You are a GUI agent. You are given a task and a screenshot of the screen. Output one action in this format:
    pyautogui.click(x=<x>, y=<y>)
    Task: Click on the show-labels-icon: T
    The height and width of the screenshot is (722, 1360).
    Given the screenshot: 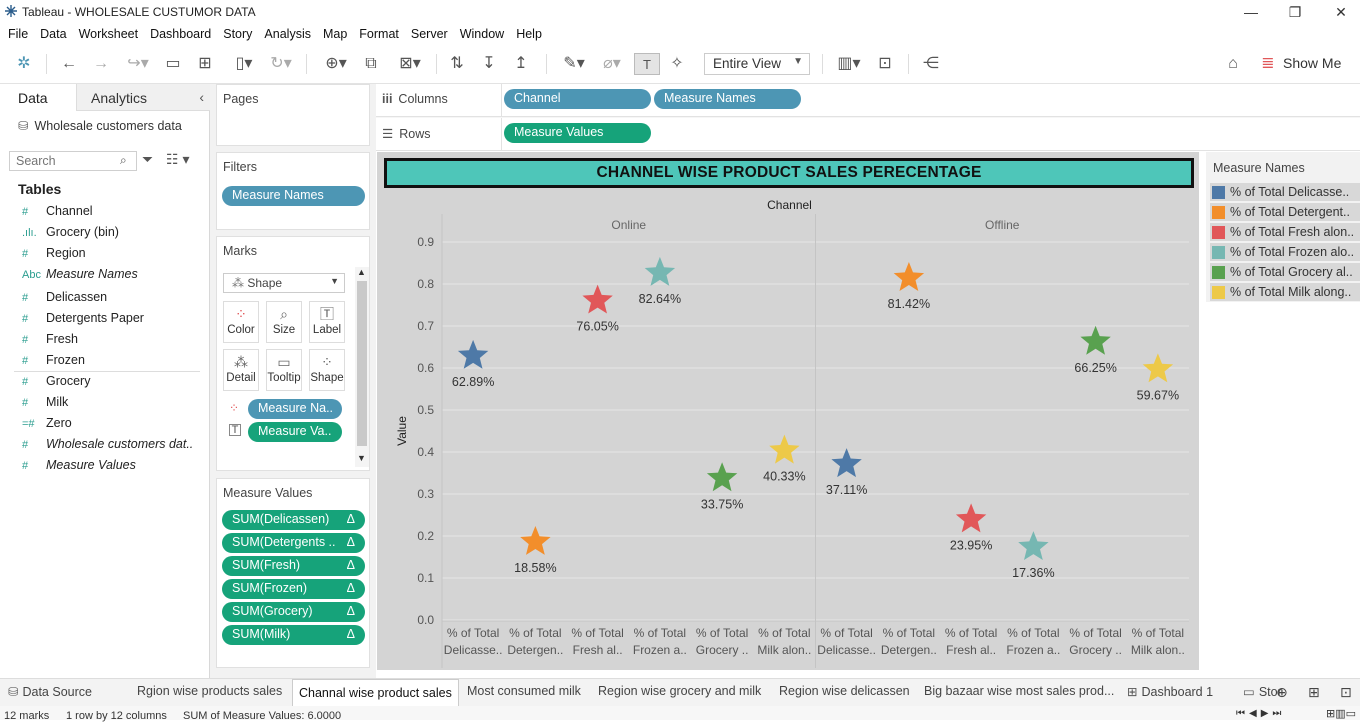 What is the action you would take?
    pyautogui.click(x=647, y=64)
    